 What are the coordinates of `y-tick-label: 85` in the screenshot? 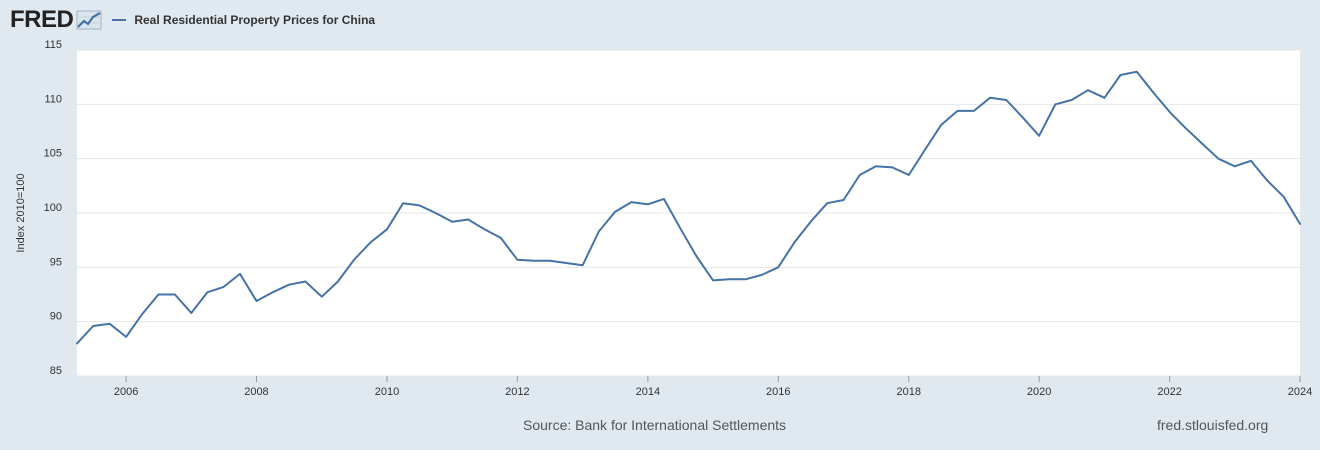 It's located at (56, 371).